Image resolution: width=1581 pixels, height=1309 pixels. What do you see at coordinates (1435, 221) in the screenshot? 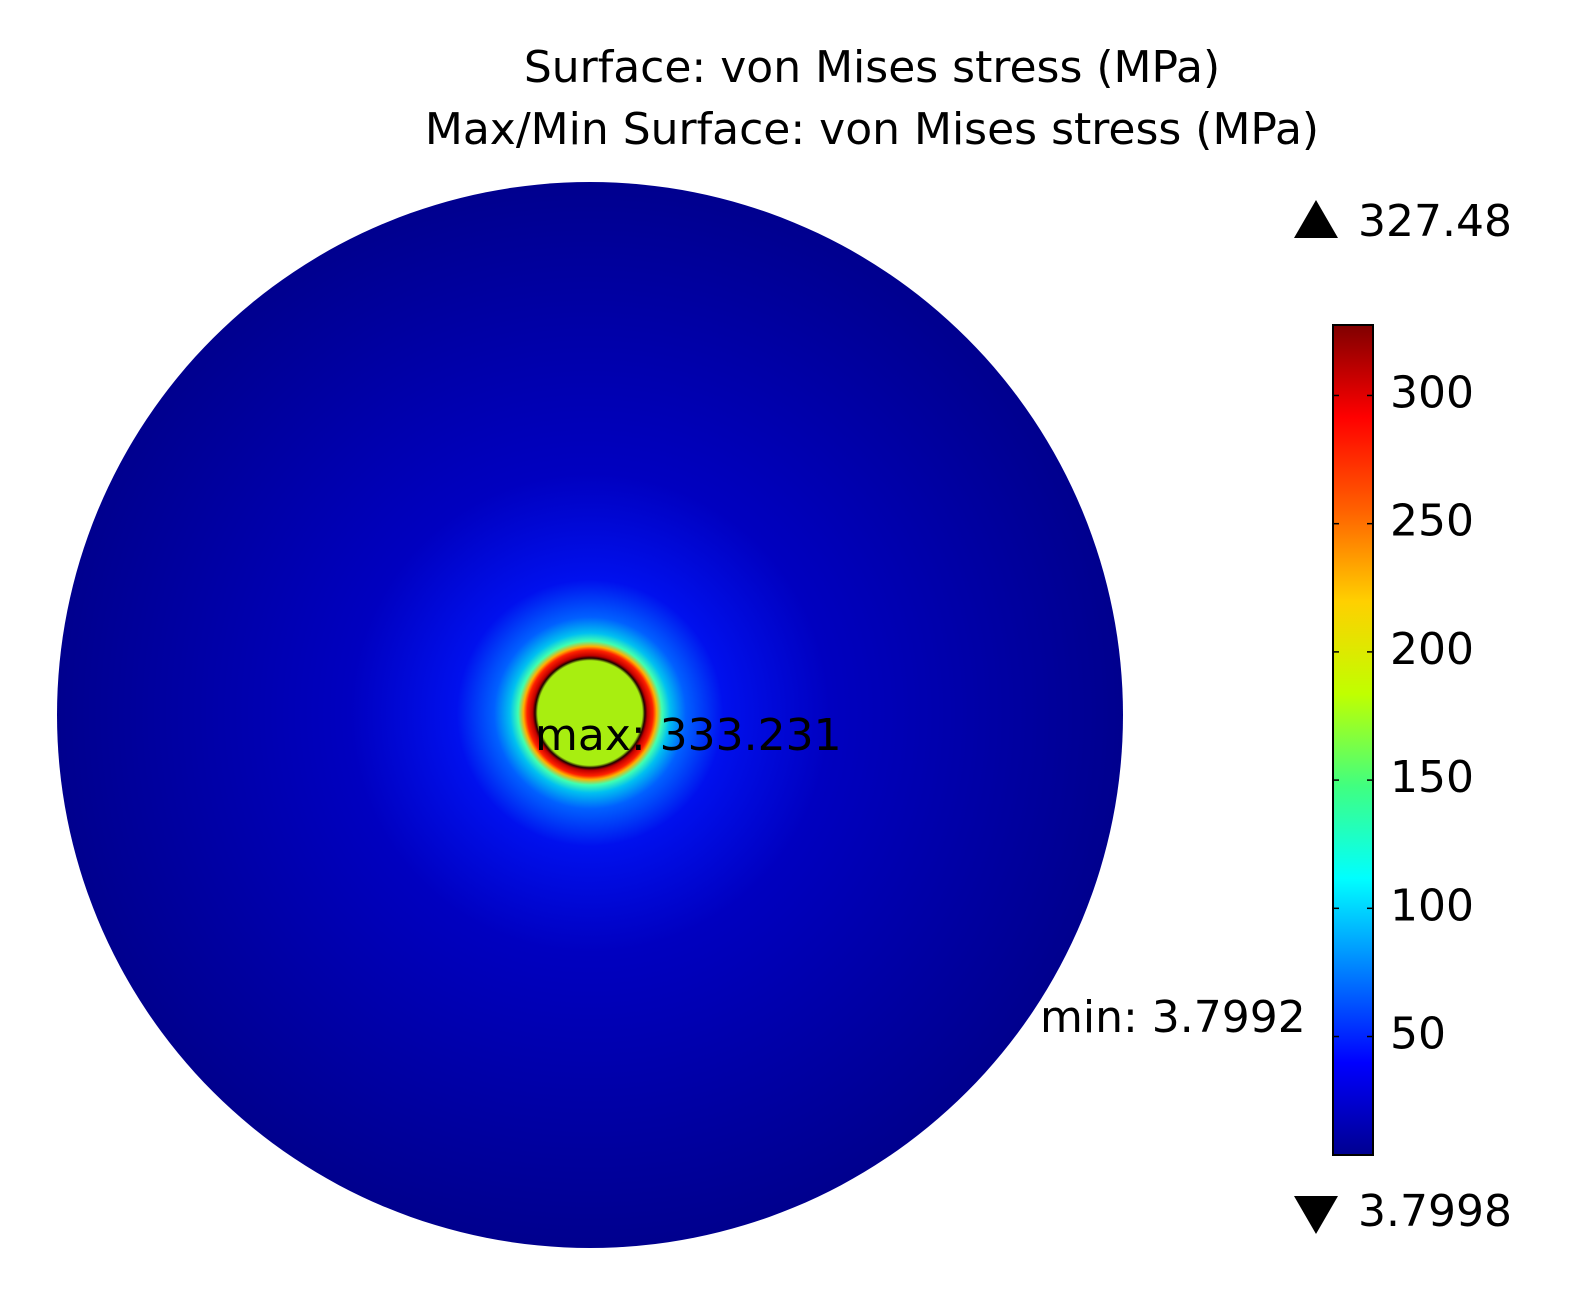
I see `colorbar-max-label: 327.48` at bounding box center [1435, 221].